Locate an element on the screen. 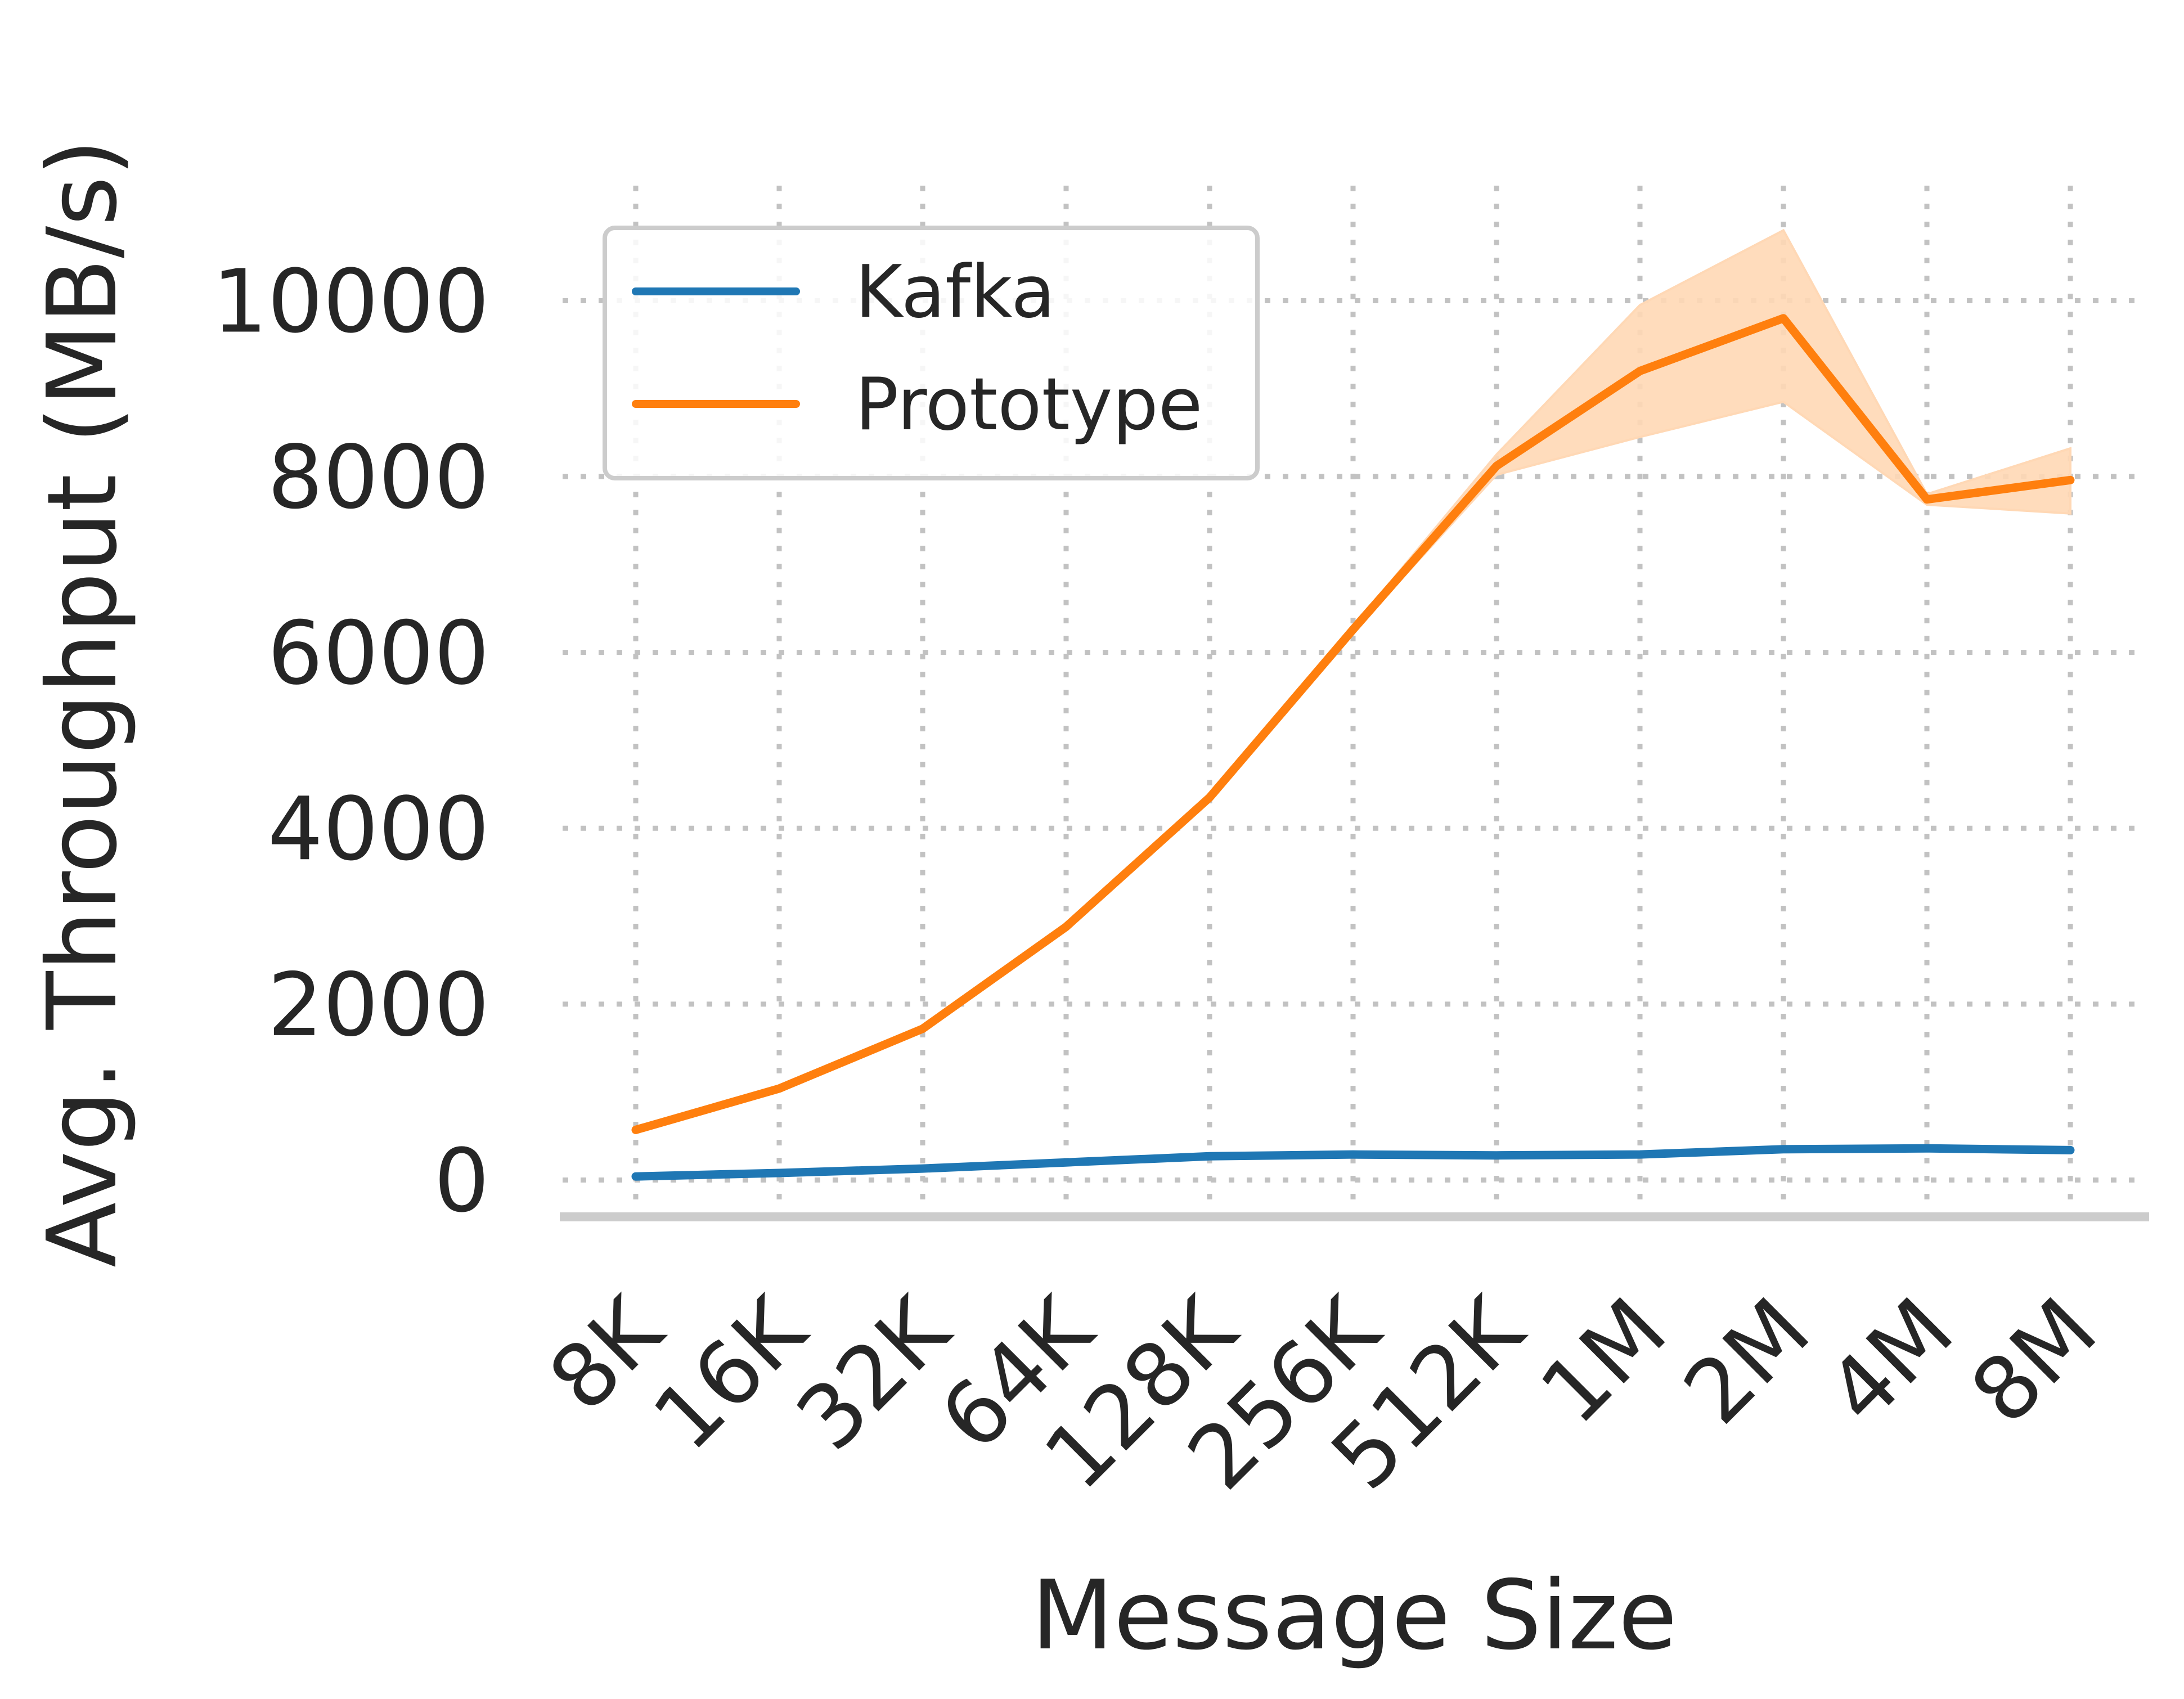  y-tick-label: 8000 is located at coordinates (378, 477).